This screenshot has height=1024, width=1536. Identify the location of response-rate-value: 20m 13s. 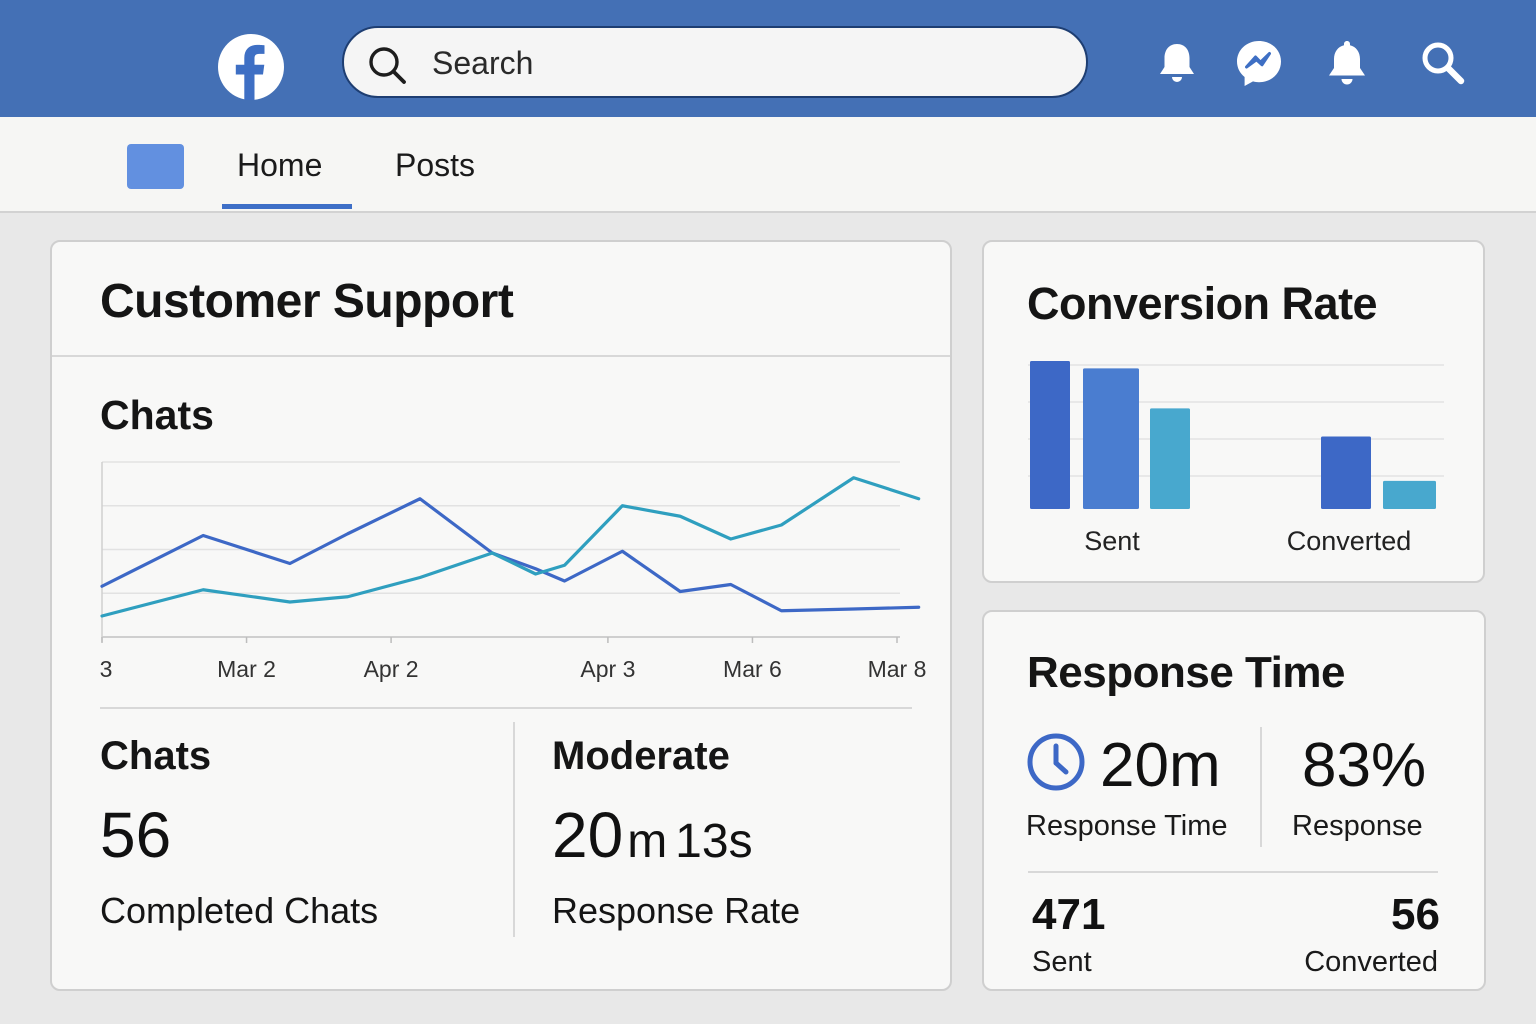
(652, 835).